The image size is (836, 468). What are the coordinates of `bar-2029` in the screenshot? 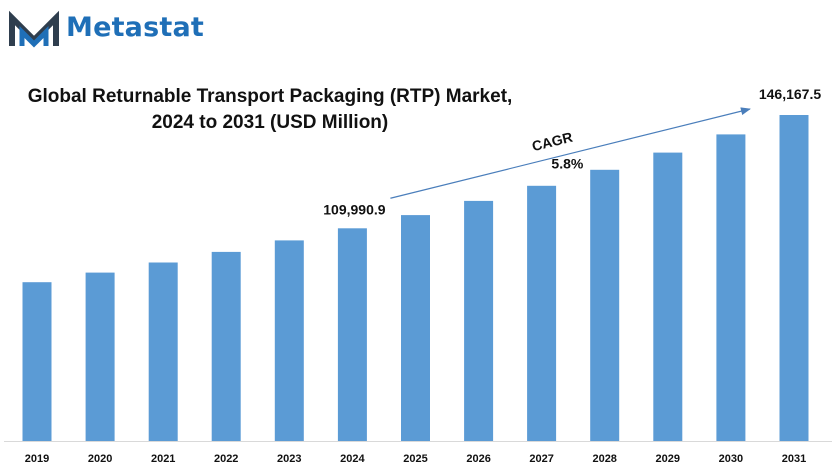 It's located at (668, 296).